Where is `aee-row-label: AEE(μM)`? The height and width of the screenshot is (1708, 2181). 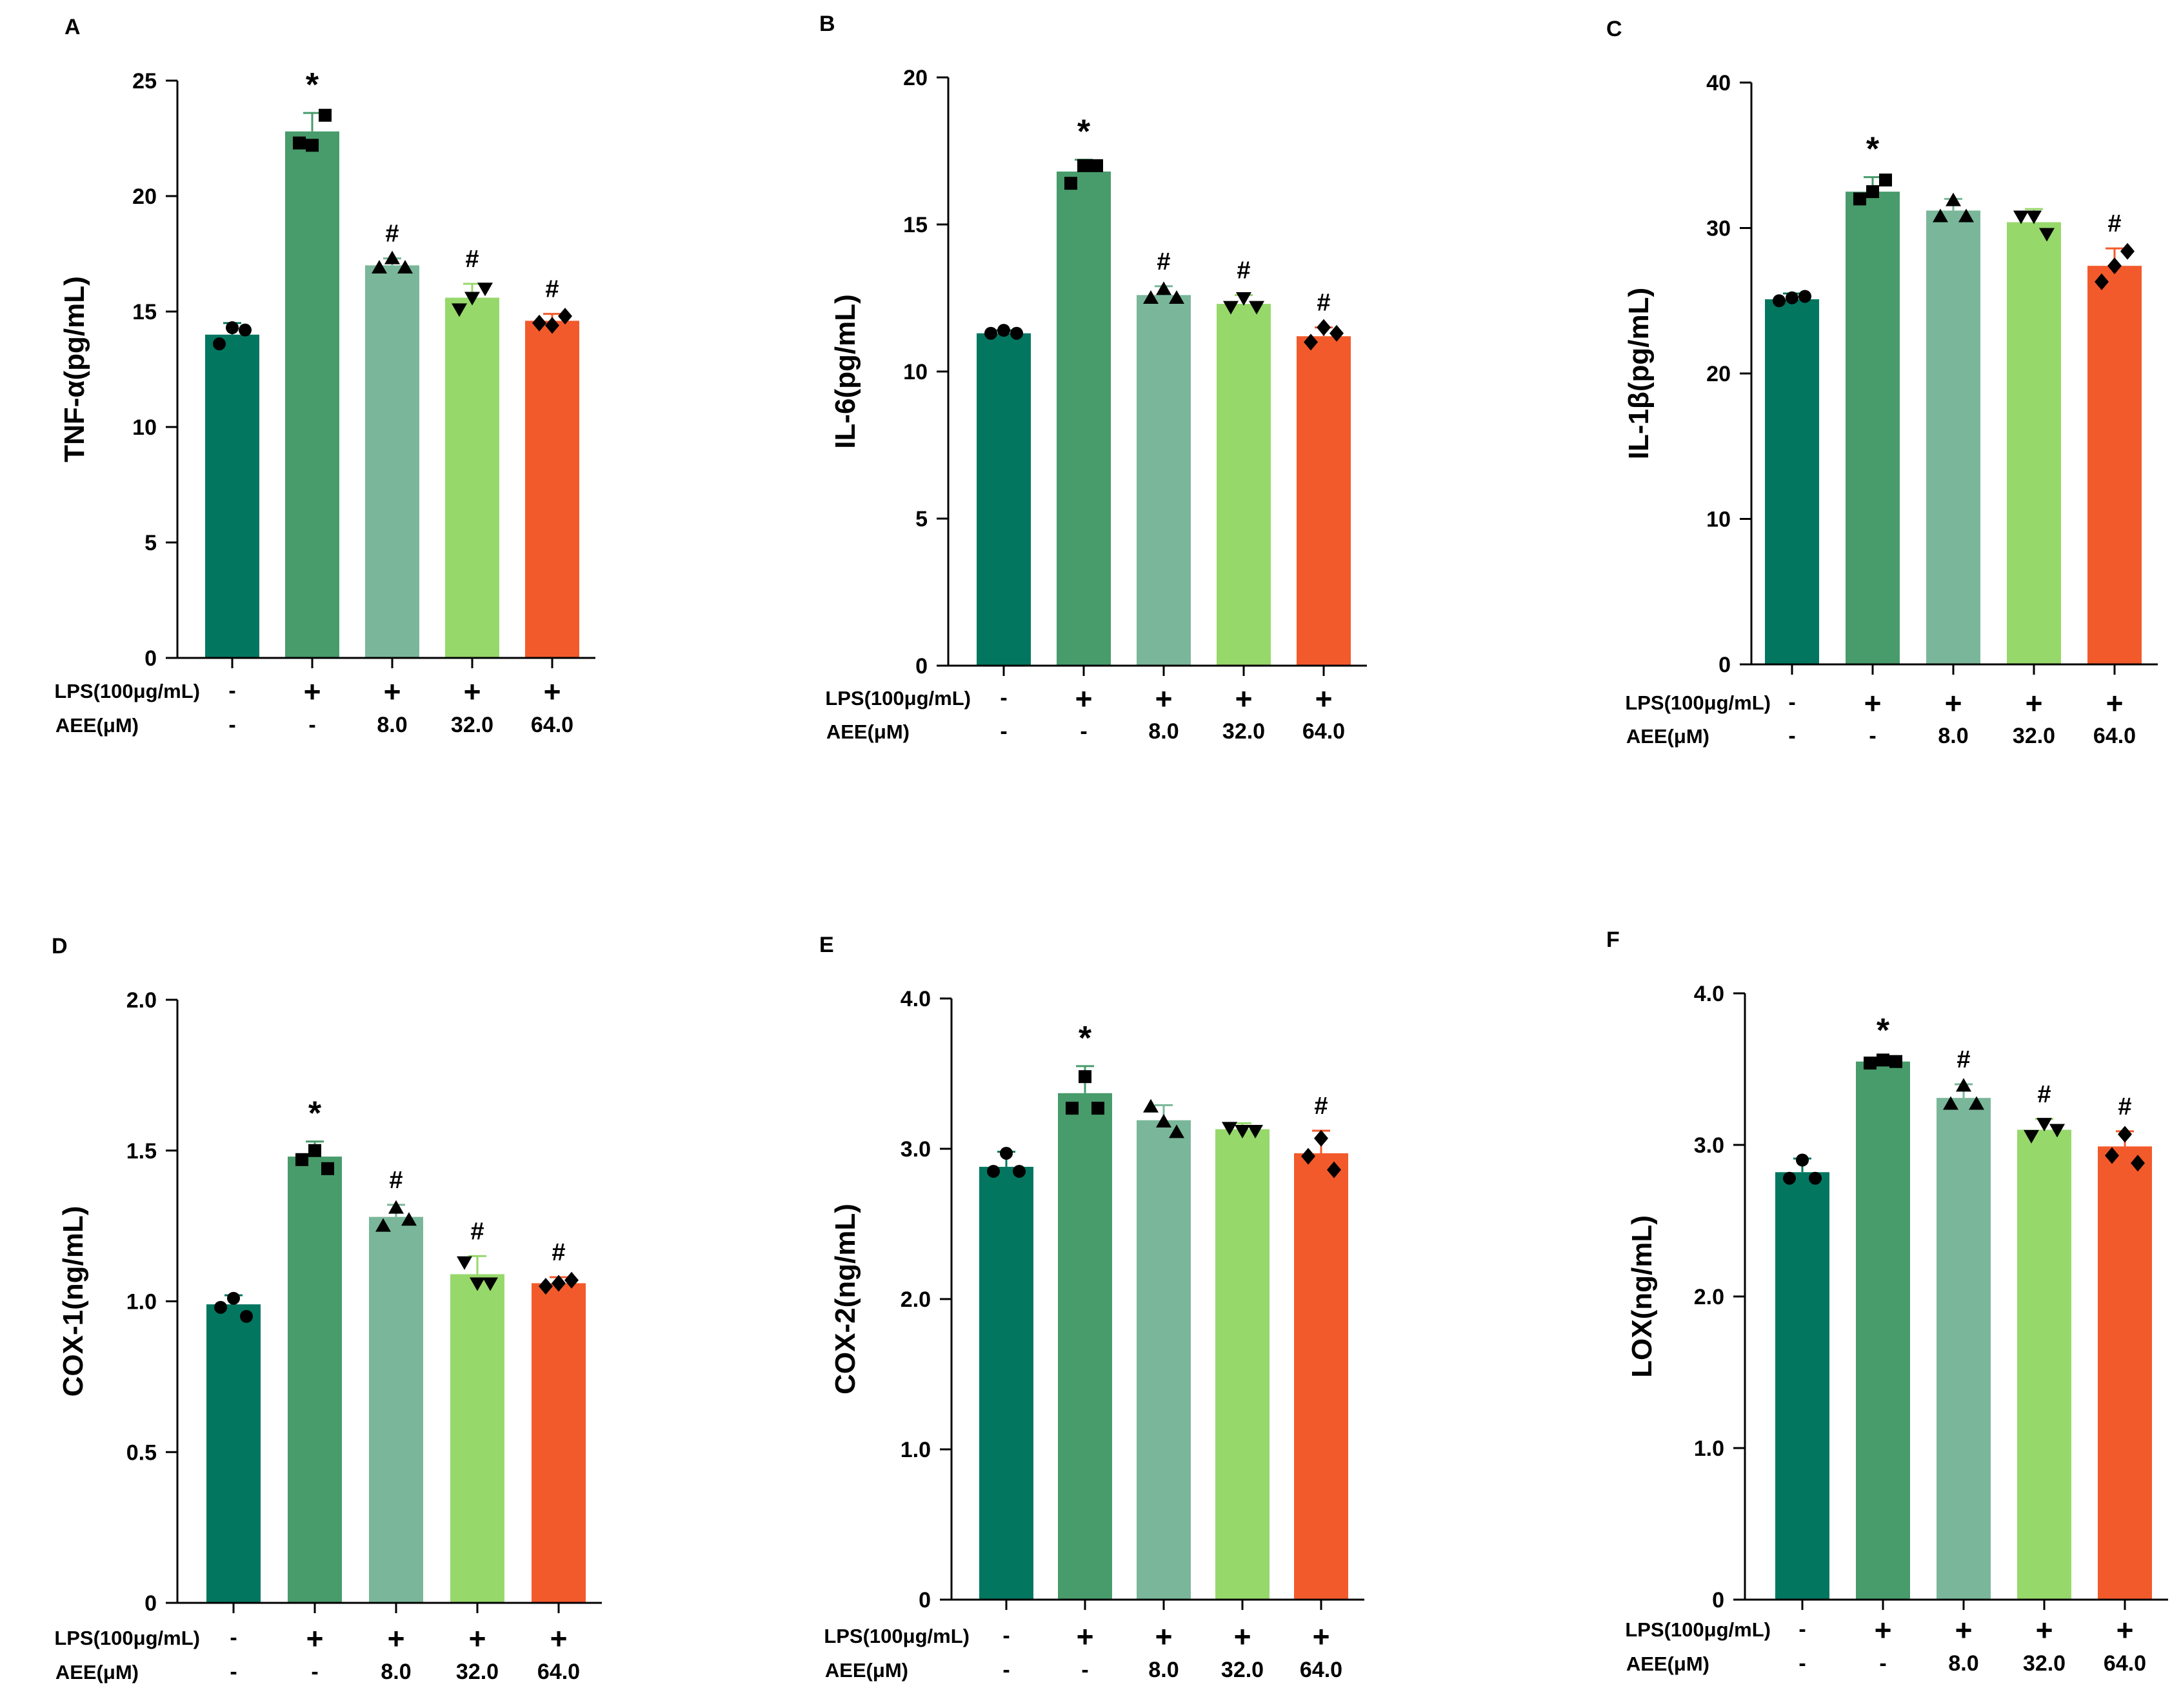
aee-row-label: AEE(μM) is located at coordinates (1667, 1664).